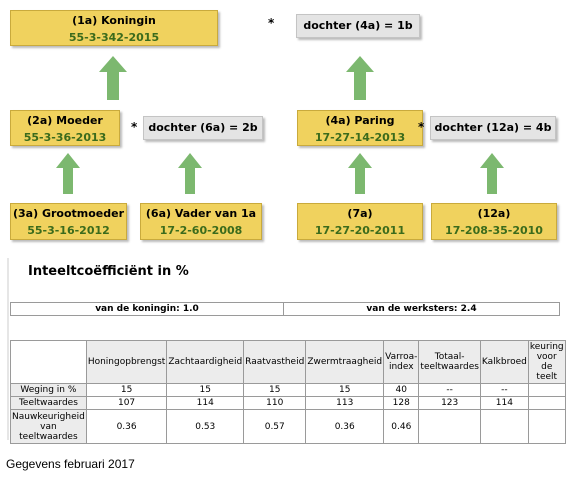 This screenshot has width=570, height=479. What do you see at coordinates (546, 362) in the screenshot?
I see `header-cell: keuring voor de teelt` at bounding box center [546, 362].